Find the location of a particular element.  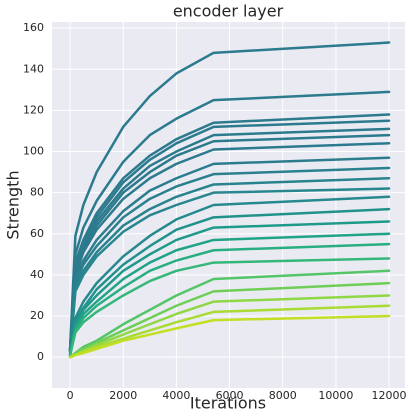

y-tick-label: 0 is located at coordinates (40, 356).